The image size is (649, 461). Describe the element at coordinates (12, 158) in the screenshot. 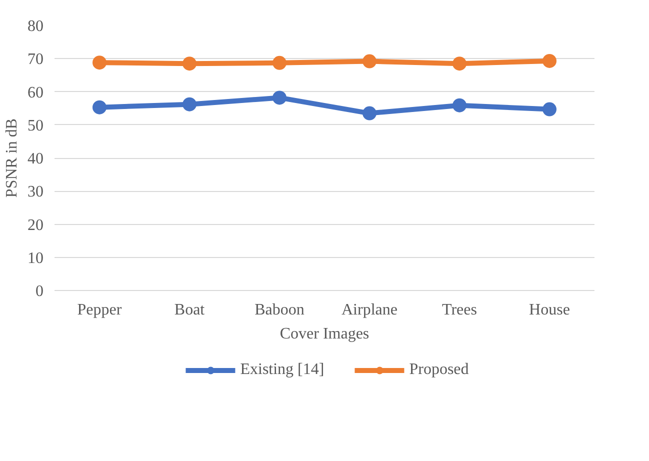

I see `y-axis-title: PSNR in dB` at that location.